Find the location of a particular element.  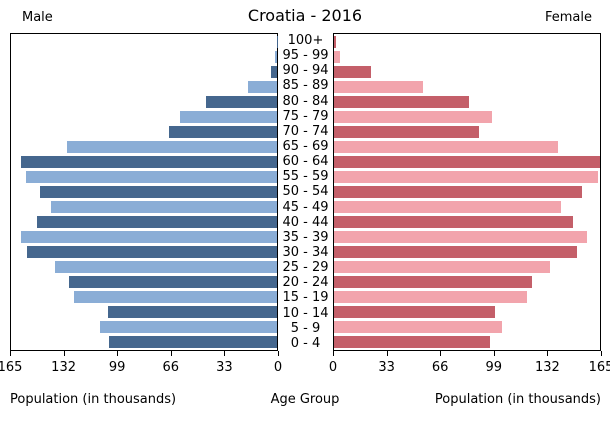

age-label-90-94: 90 - 94 is located at coordinates (305, 71).